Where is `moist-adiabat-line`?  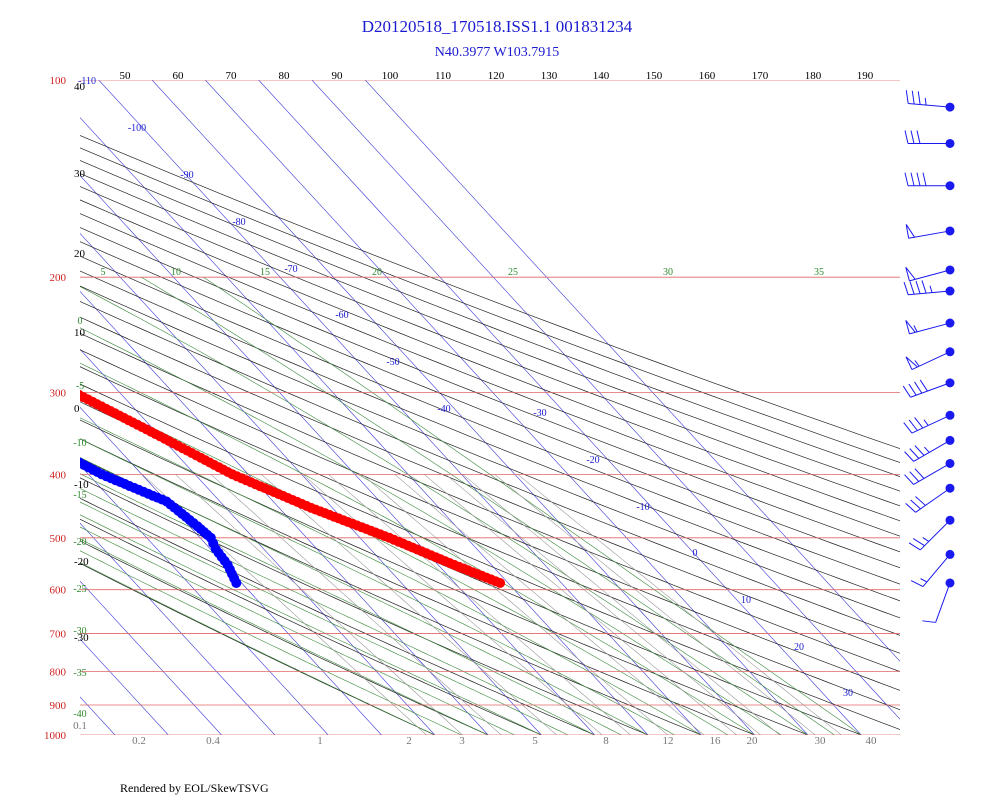
moist-adiabat-line is located at coordinates (284, 636).